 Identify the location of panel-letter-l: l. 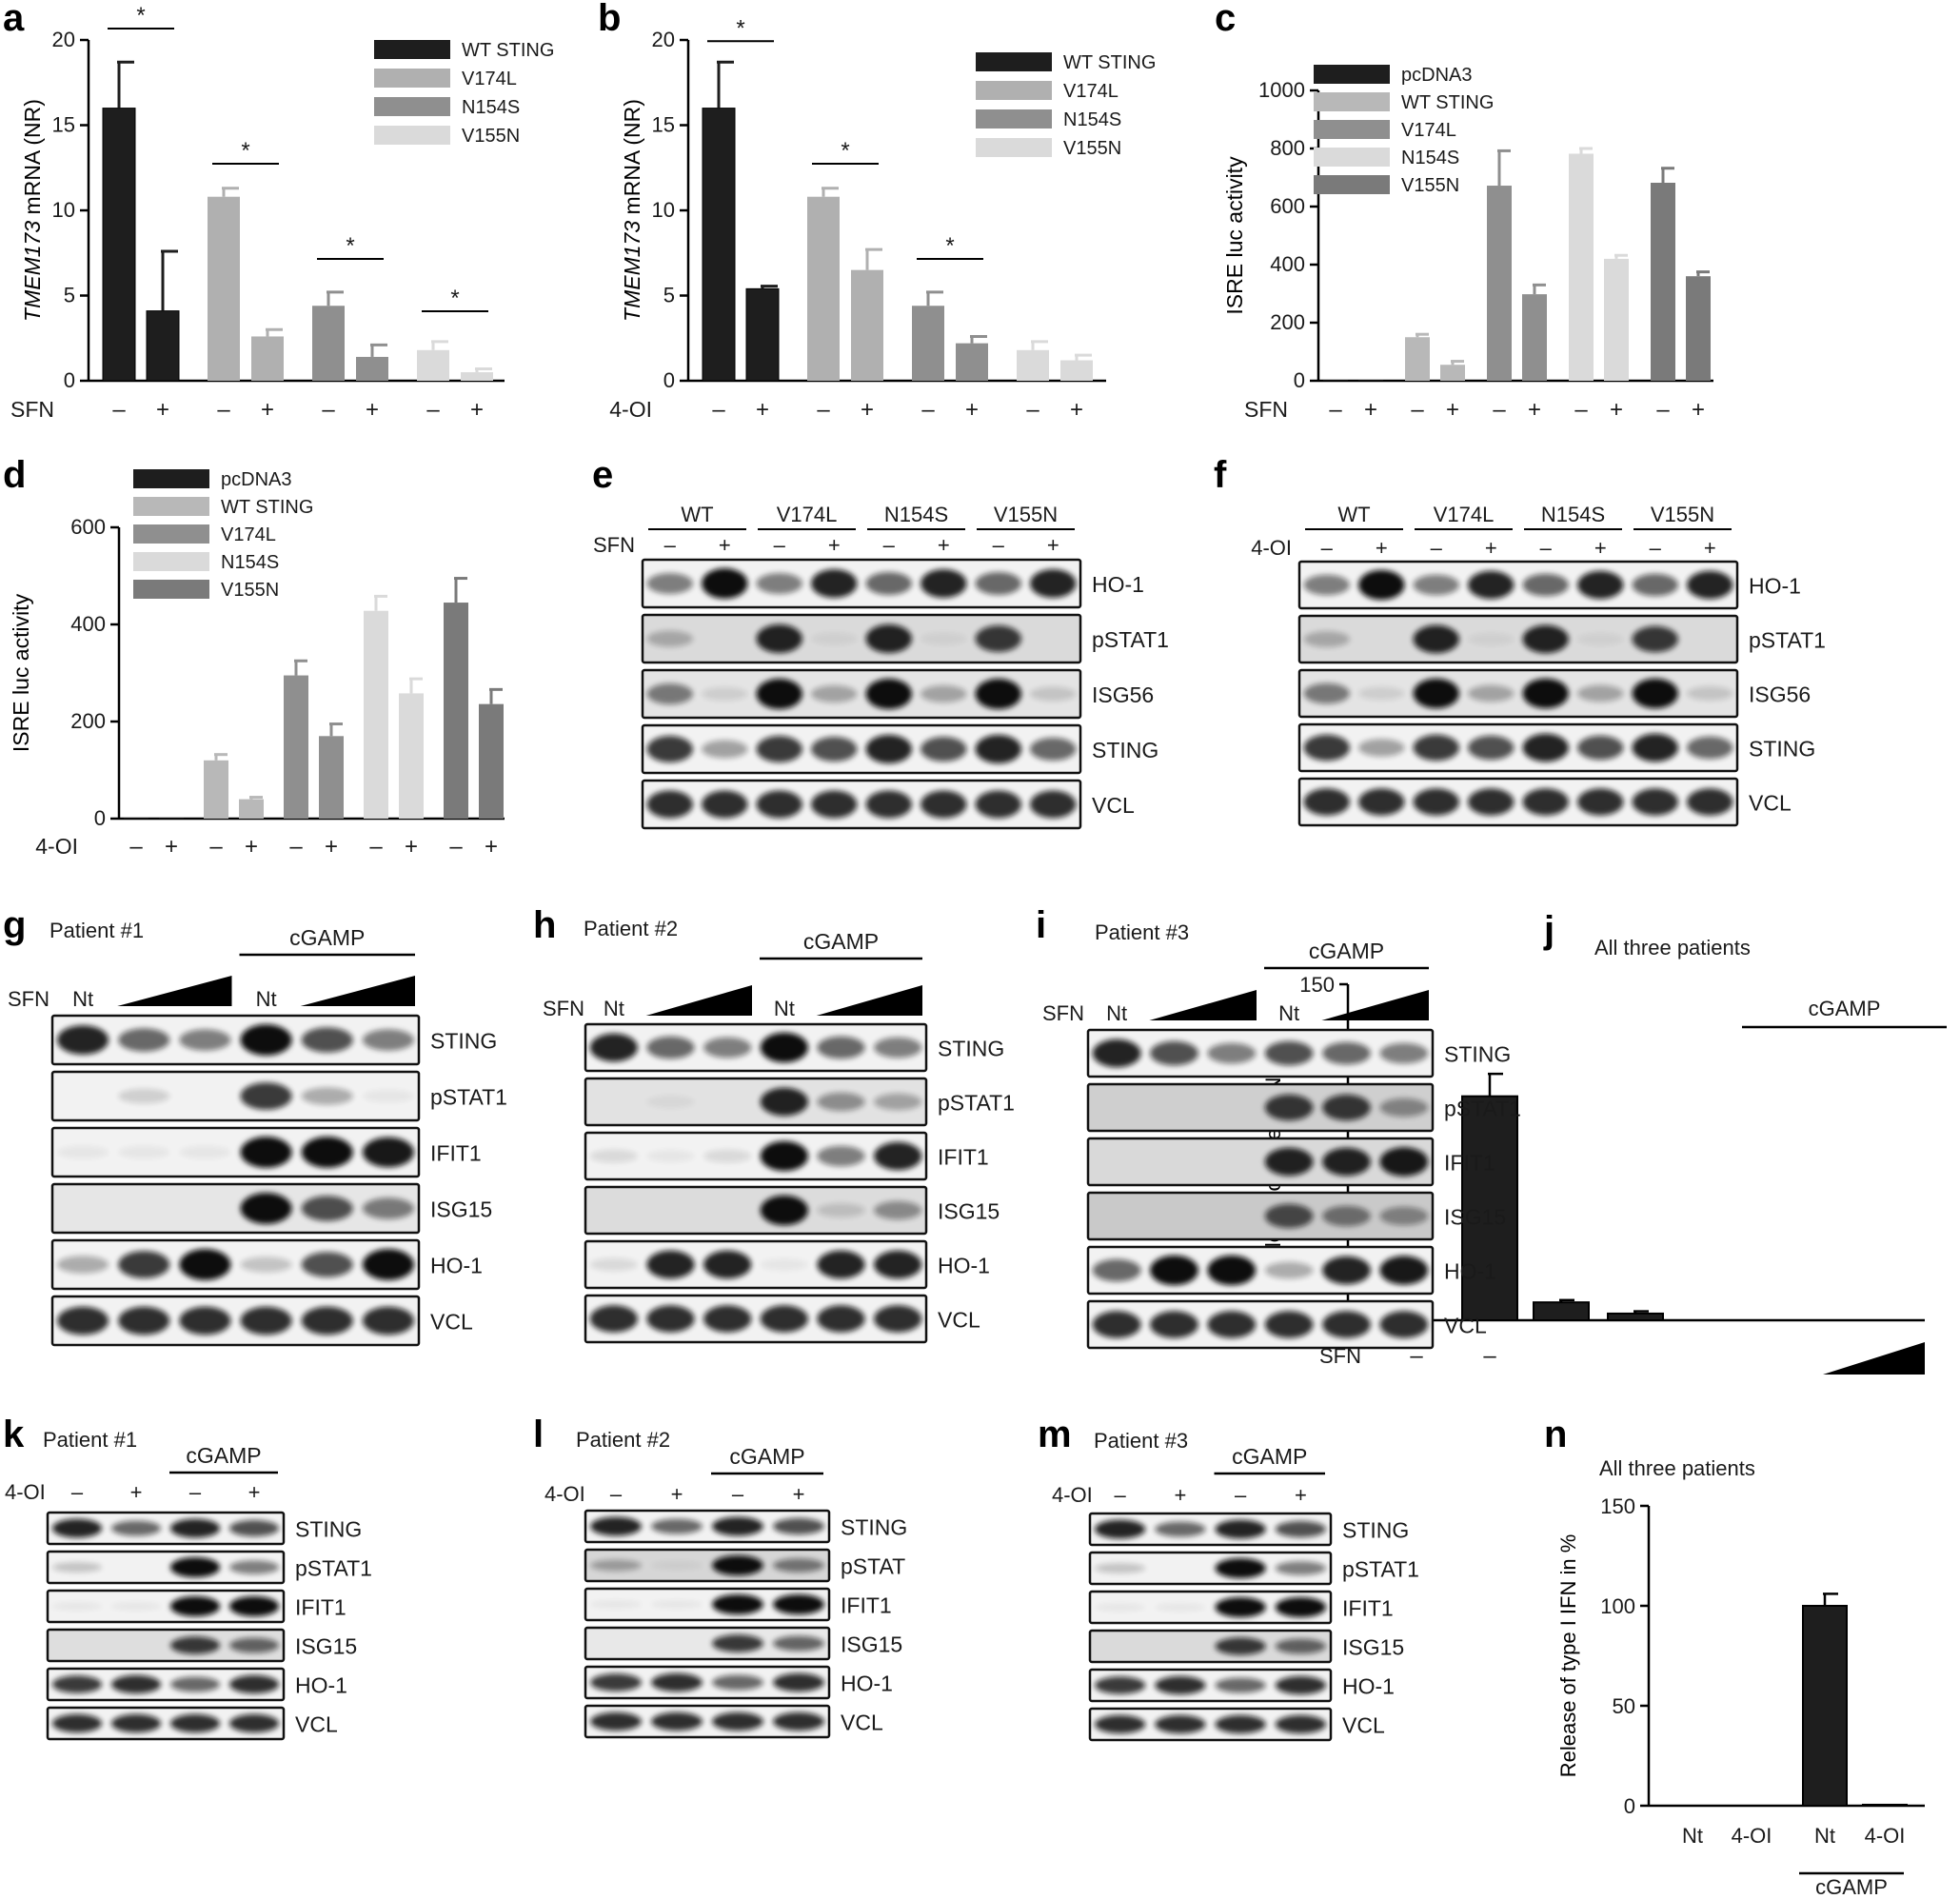
(538, 1434).